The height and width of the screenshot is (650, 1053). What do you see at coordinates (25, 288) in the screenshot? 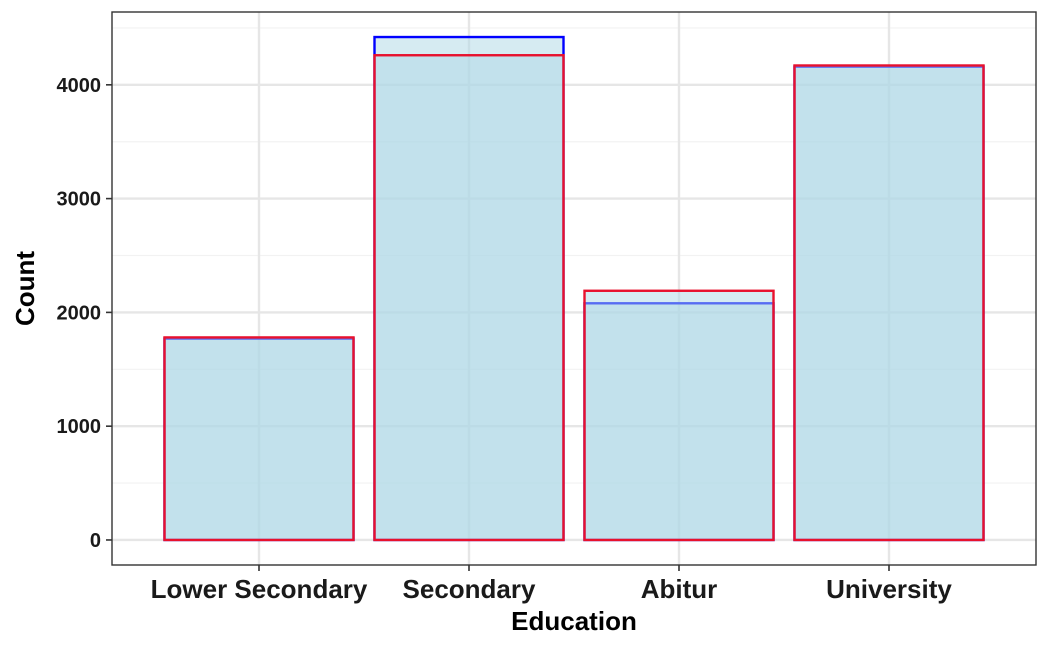
I see `y-axis-title: Count` at bounding box center [25, 288].